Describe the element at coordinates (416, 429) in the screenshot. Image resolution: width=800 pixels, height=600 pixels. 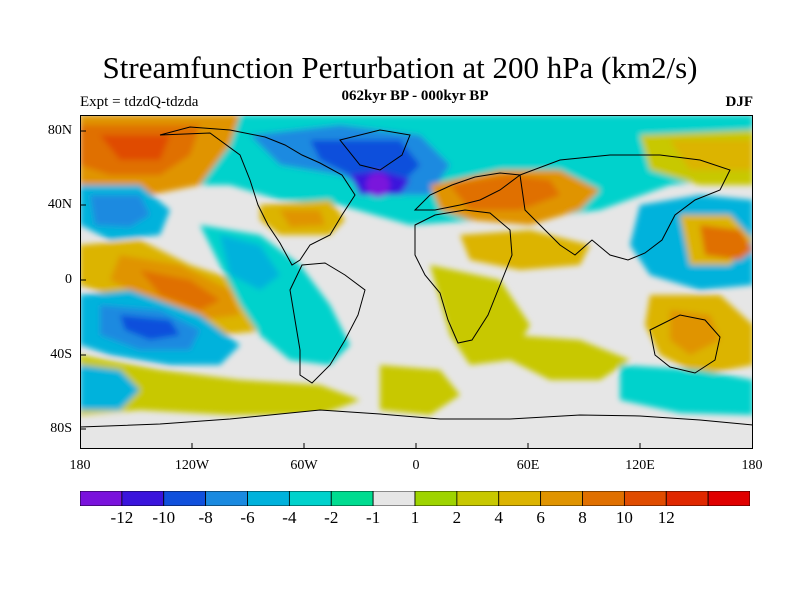
I see `antarctica` at that location.